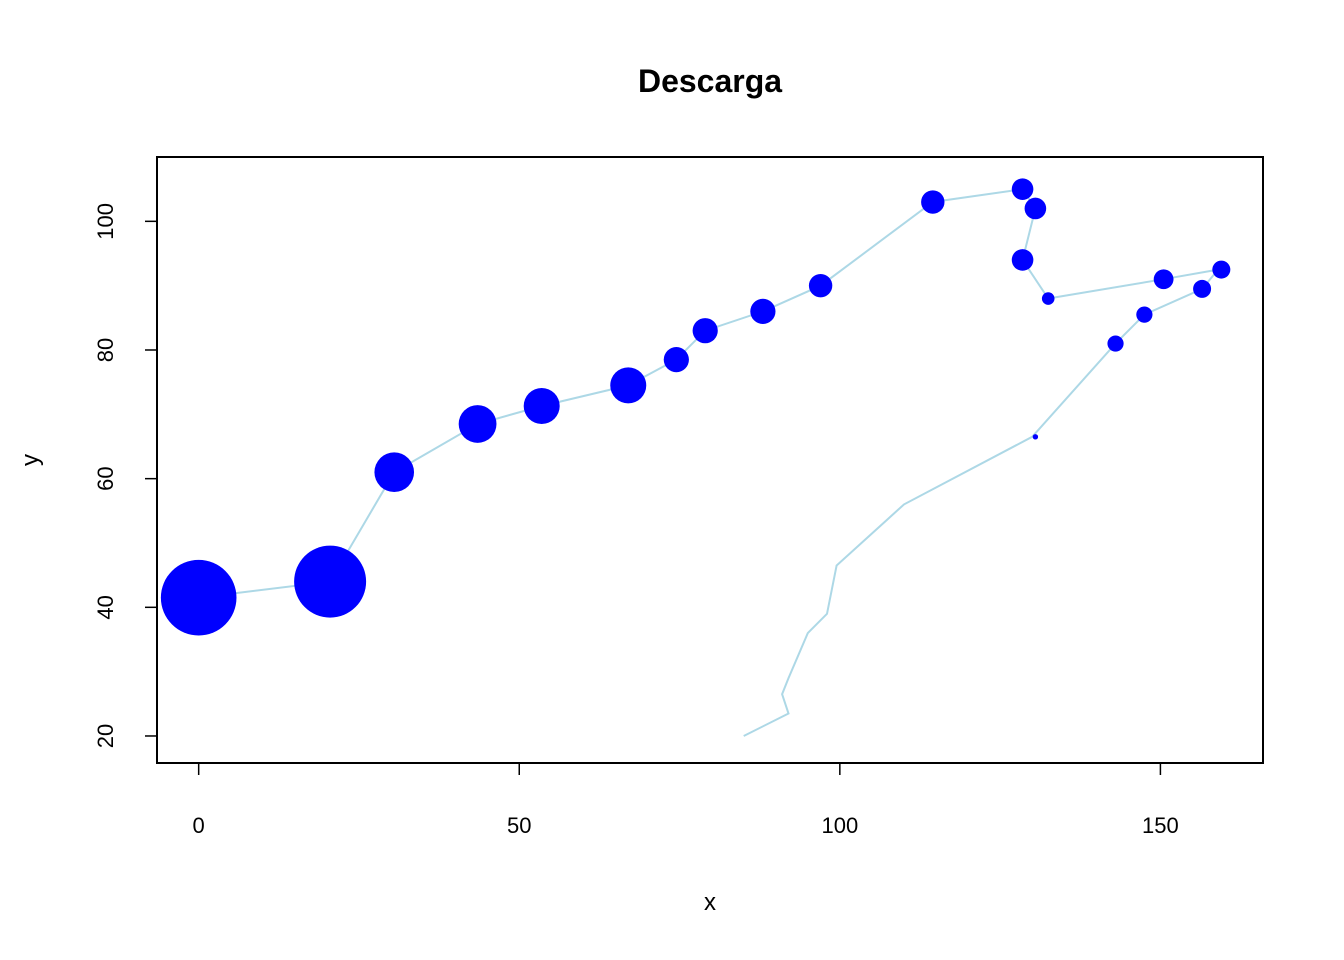 This screenshot has height=960, width=1344. What do you see at coordinates (519, 825) in the screenshot?
I see `x-tick-label: 50` at bounding box center [519, 825].